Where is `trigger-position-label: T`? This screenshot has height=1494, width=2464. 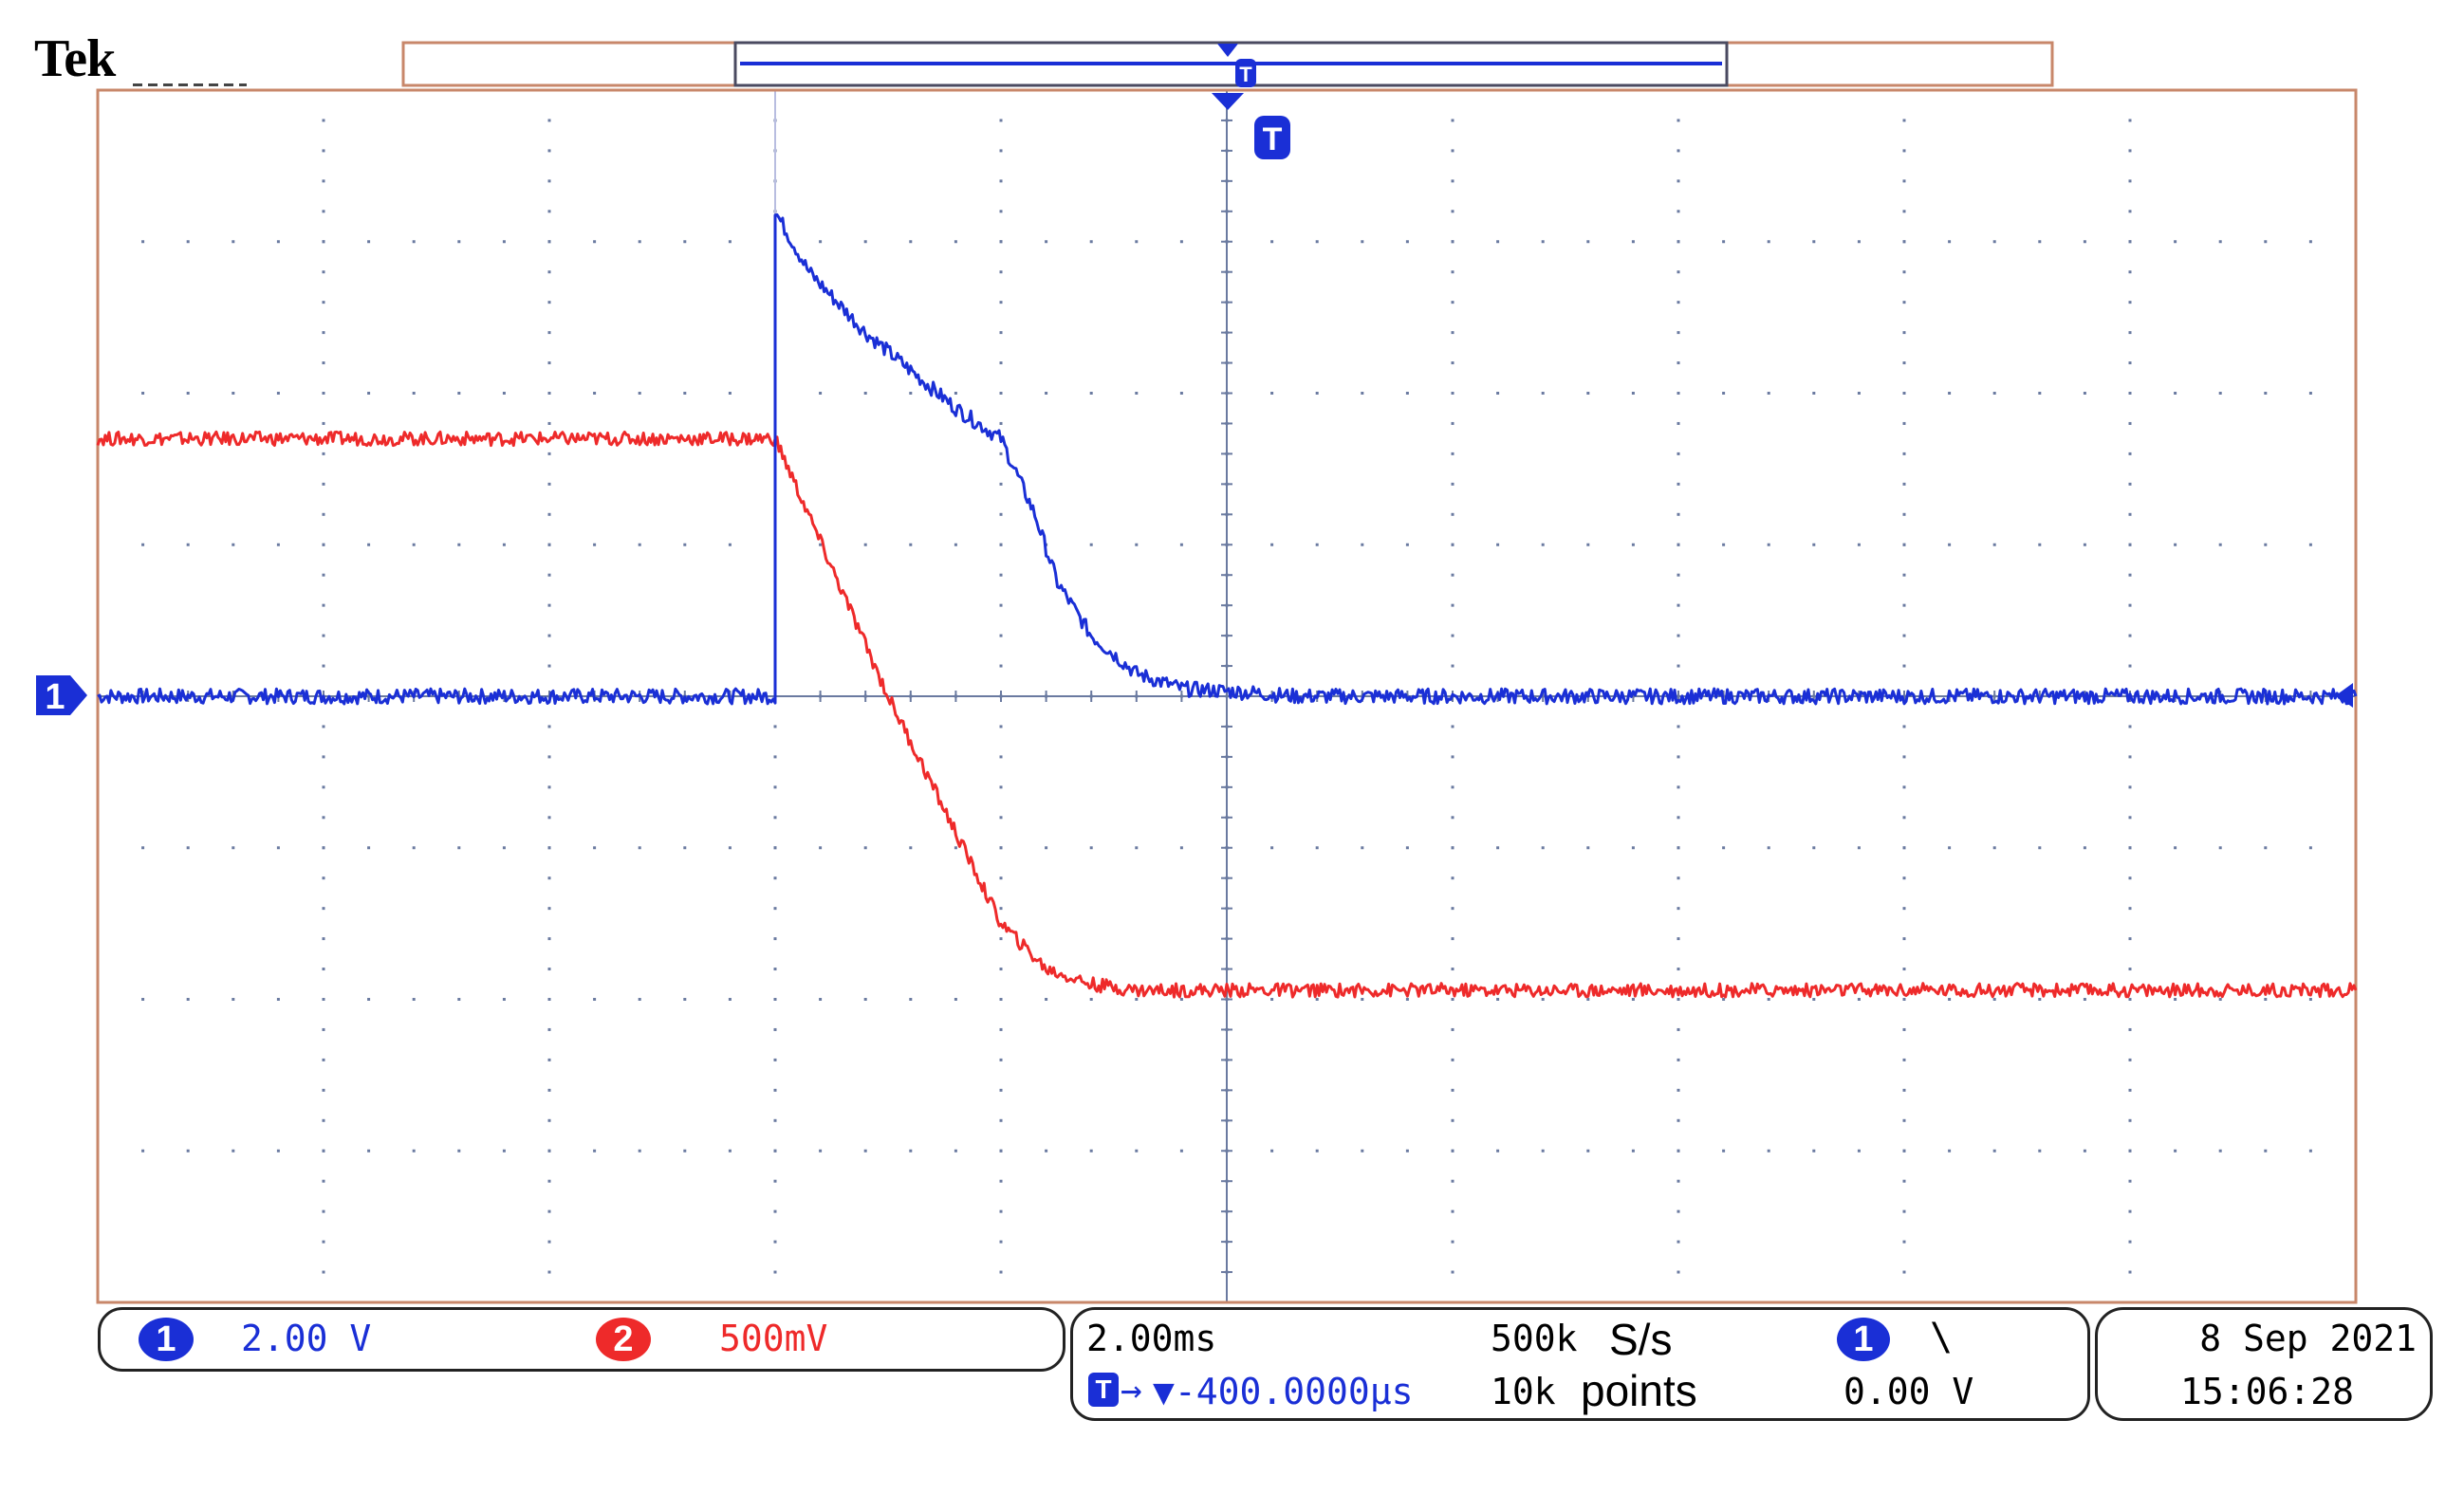 trigger-position-label: T is located at coordinates (1273, 139).